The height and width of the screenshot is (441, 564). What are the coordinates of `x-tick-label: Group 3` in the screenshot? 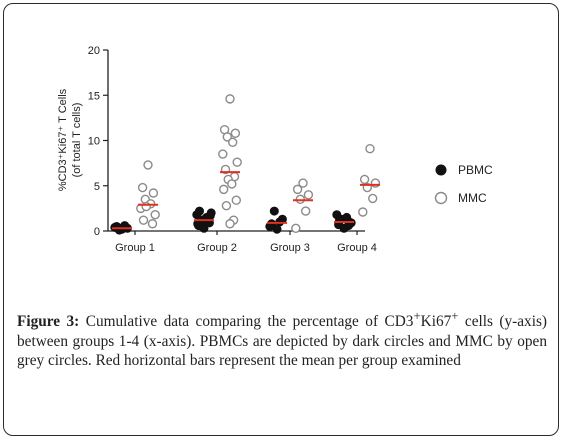 It's located at (290, 248).